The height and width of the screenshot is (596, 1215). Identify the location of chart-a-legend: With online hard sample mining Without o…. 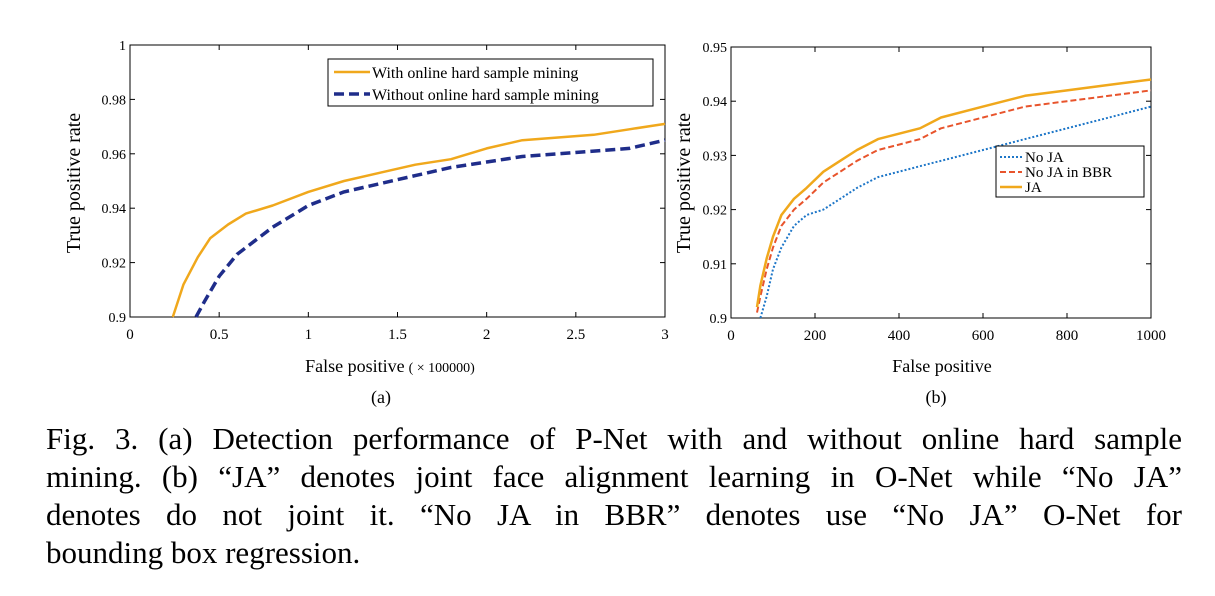
(490, 82).